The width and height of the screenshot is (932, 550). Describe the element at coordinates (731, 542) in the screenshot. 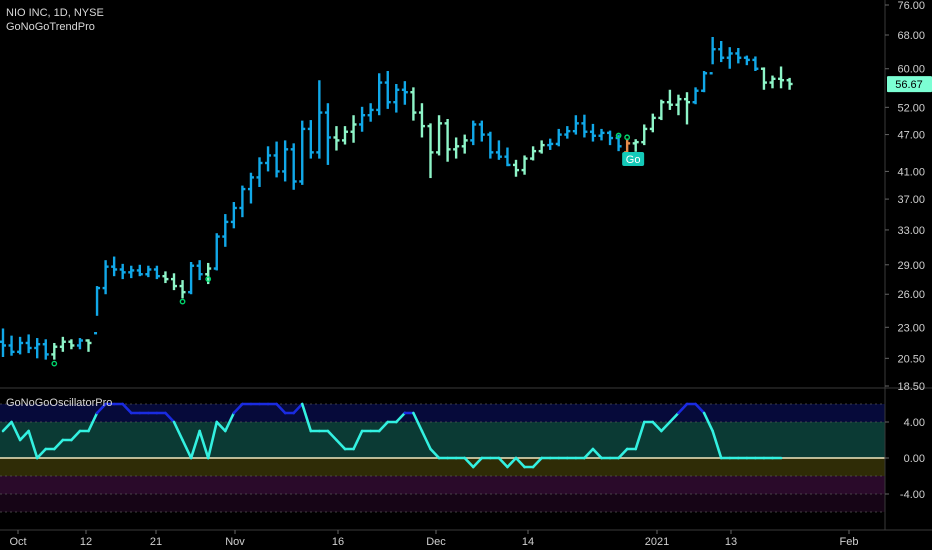

I see `time-tick-label: 13` at that location.